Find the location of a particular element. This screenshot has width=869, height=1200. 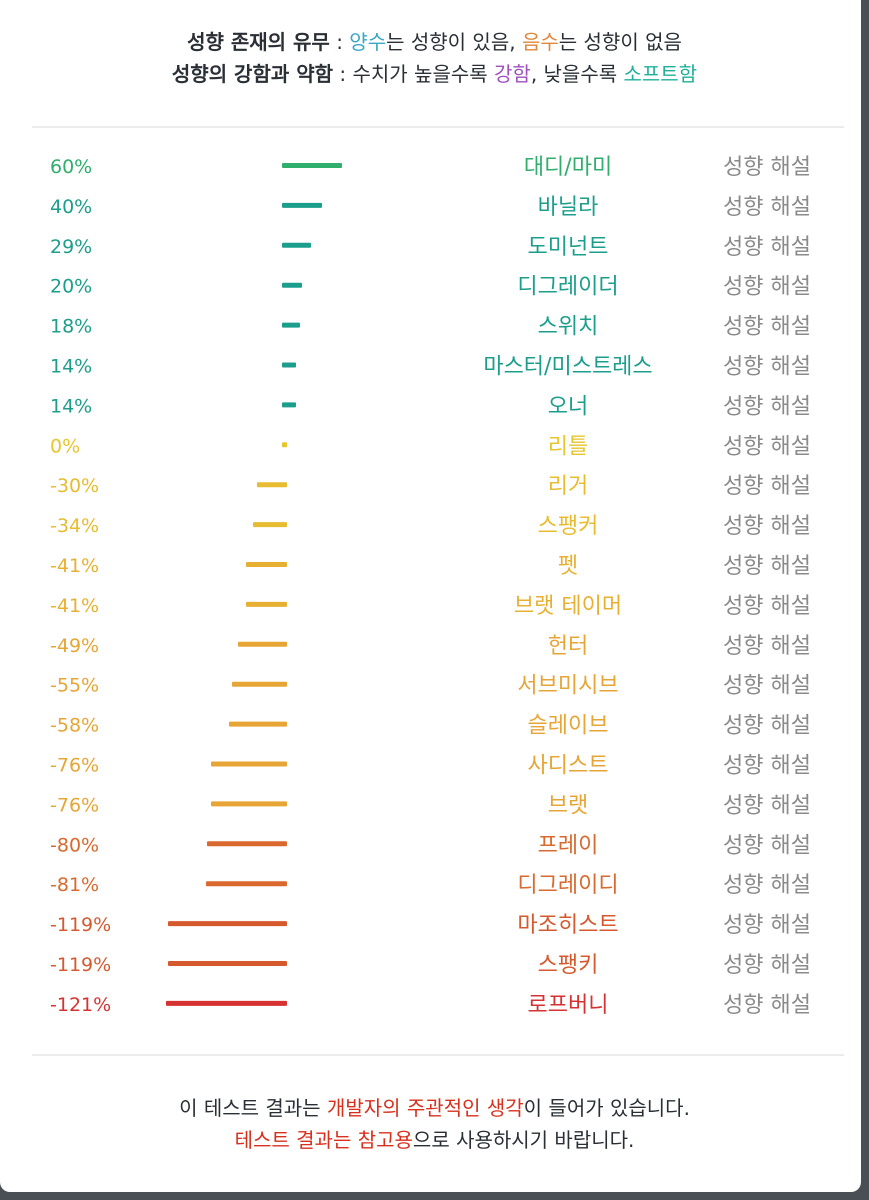

legend-sign-line: 성향 존재의 유무 : 양수는 성향이 있음, 음수는 성향이 없음 is located at coordinates (430, 40).